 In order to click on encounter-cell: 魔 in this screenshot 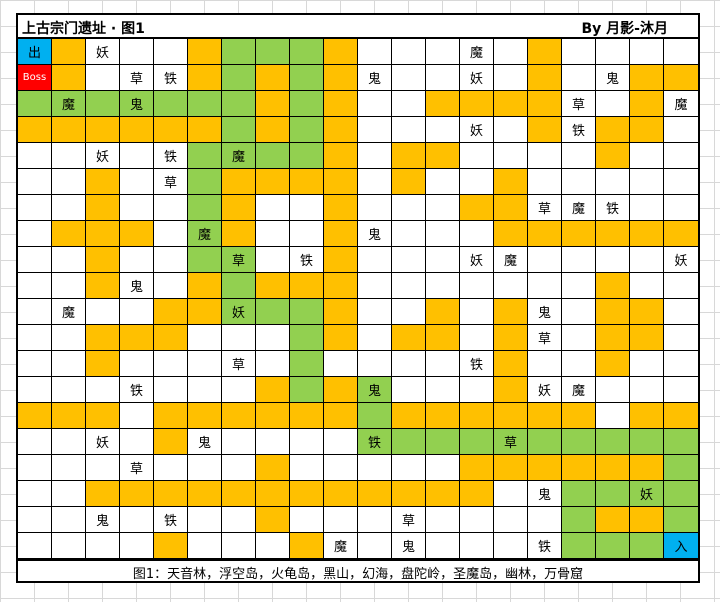, I will do `click(511, 260)`.